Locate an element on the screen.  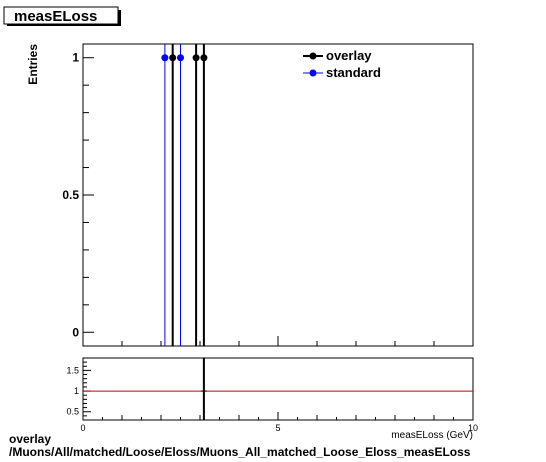
y-axis-label: Entries is located at coordinates (33, 64).